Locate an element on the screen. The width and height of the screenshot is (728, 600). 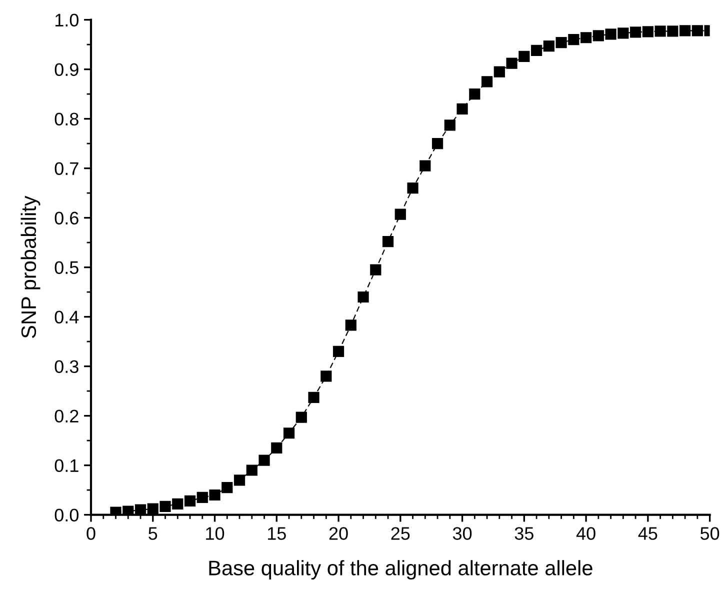
y-tick-label: 0.5 is located at coordinates (66, 267).